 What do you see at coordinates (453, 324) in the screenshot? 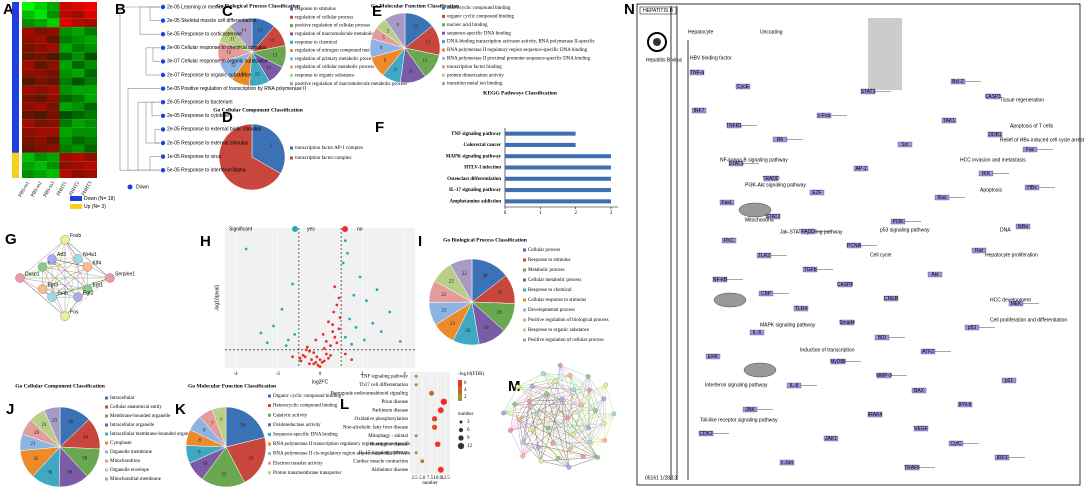
I see `slice-label: 23` at bounding box center [453, 324].